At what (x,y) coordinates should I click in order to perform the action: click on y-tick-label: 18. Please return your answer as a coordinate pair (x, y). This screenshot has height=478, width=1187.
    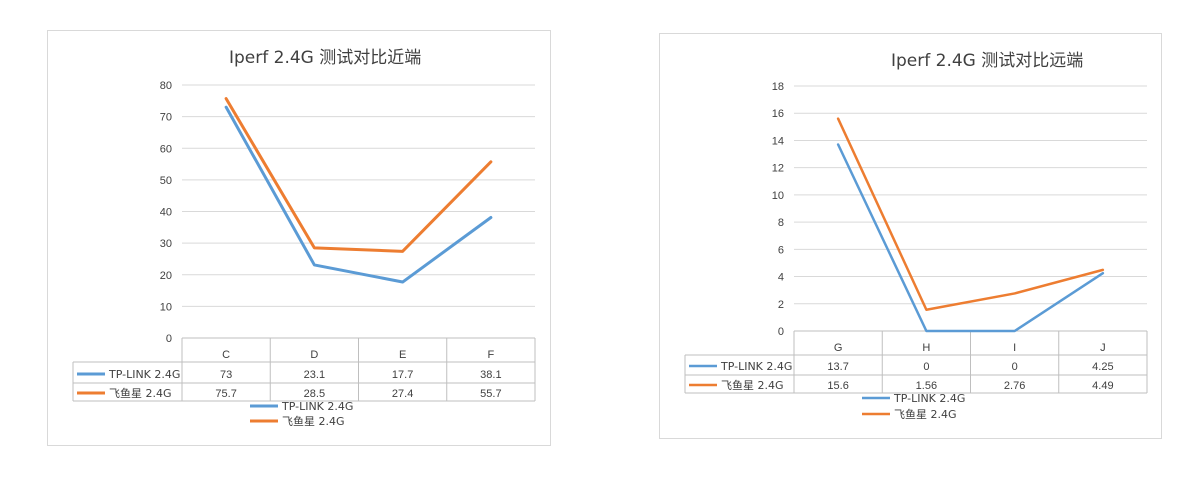
    Looking at the image, I should click on (778, 87).